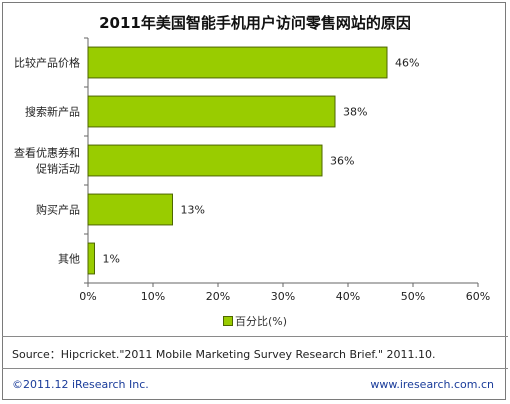 The height and width of the screenshot is (404, 510). What do you see at coordinates (111, 259) in the screenshot?
I see `data-label: 1%` at bounding box center [111, 259].